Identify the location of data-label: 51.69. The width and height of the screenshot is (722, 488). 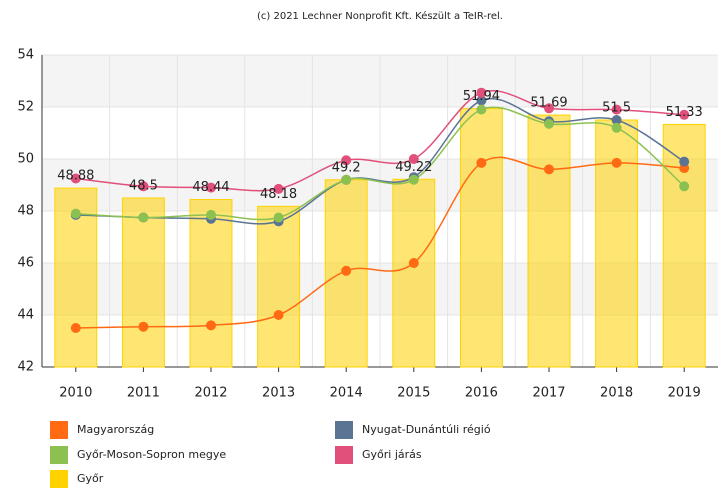
(548, 103).